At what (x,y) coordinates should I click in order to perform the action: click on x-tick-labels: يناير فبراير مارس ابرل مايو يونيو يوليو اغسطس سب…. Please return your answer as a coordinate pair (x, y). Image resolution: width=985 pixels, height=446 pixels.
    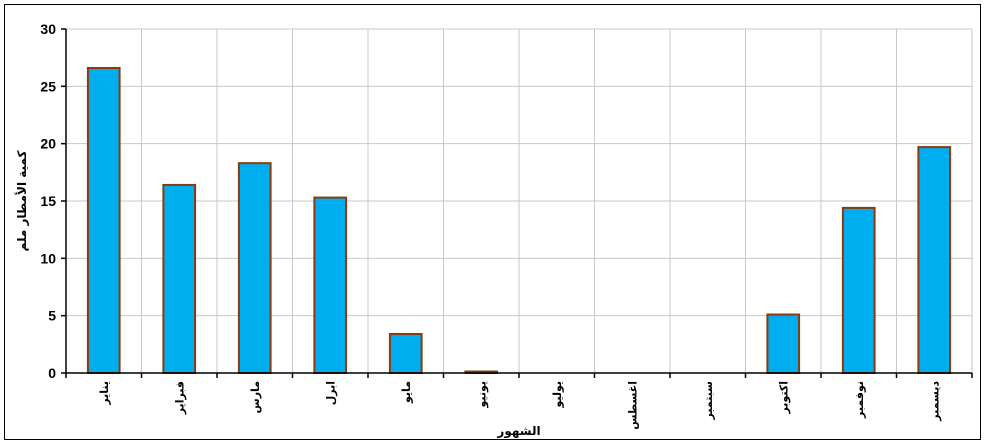
    Looking at the image, I should click on (520, 405).